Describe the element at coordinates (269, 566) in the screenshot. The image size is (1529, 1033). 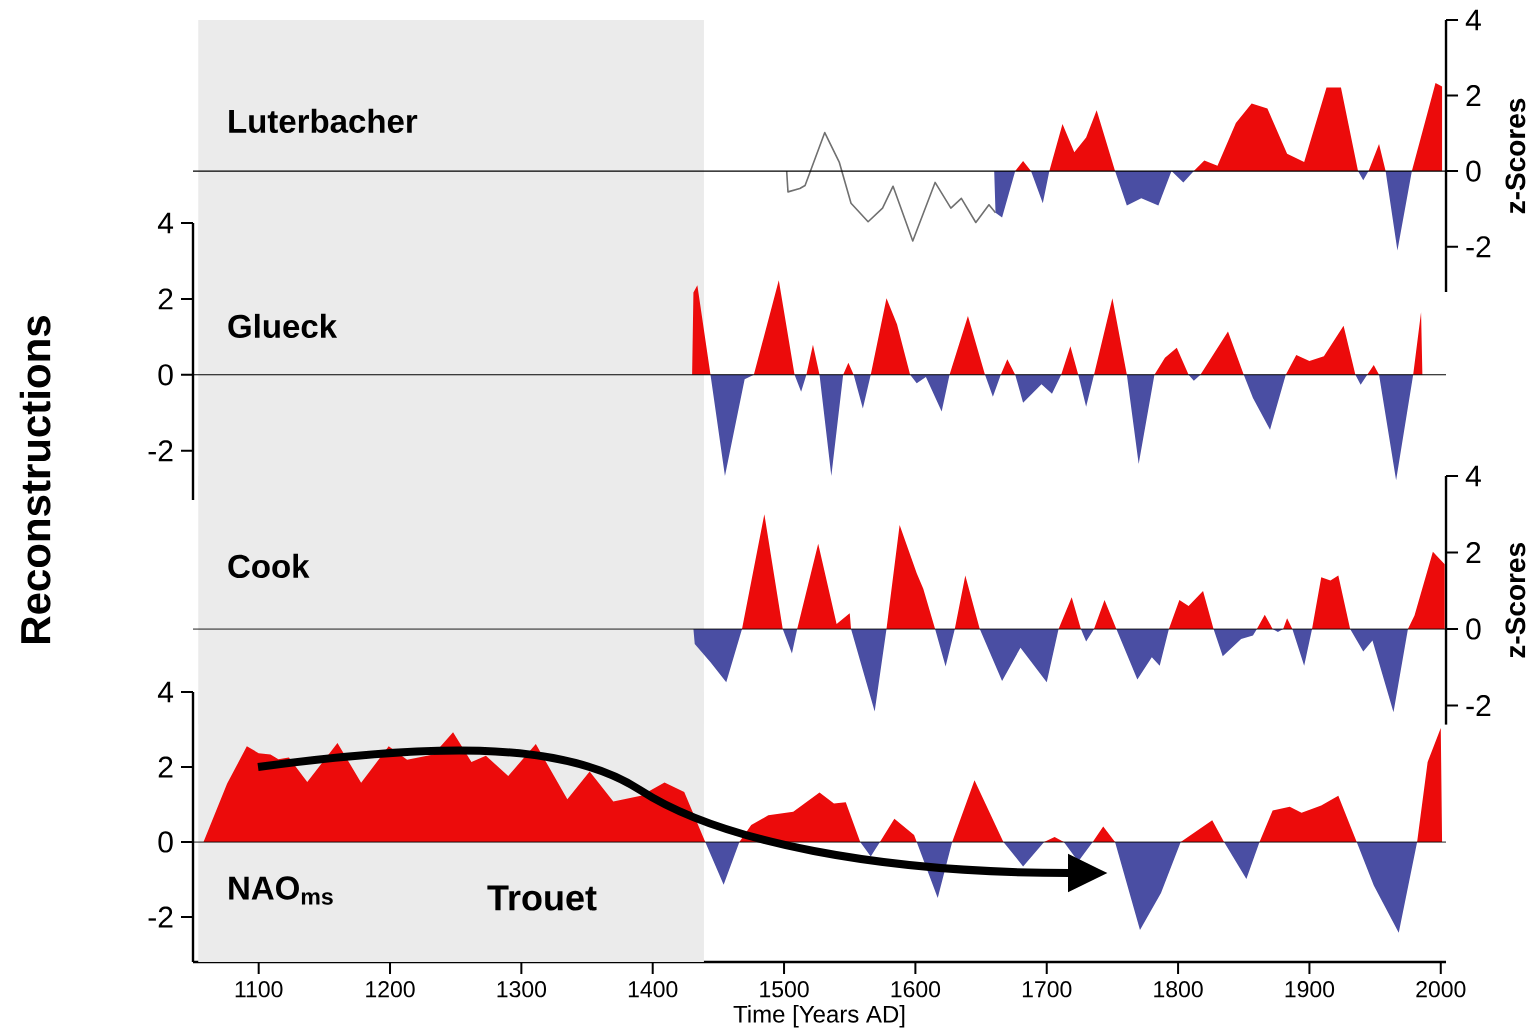
I see `text: Cook` at that location.